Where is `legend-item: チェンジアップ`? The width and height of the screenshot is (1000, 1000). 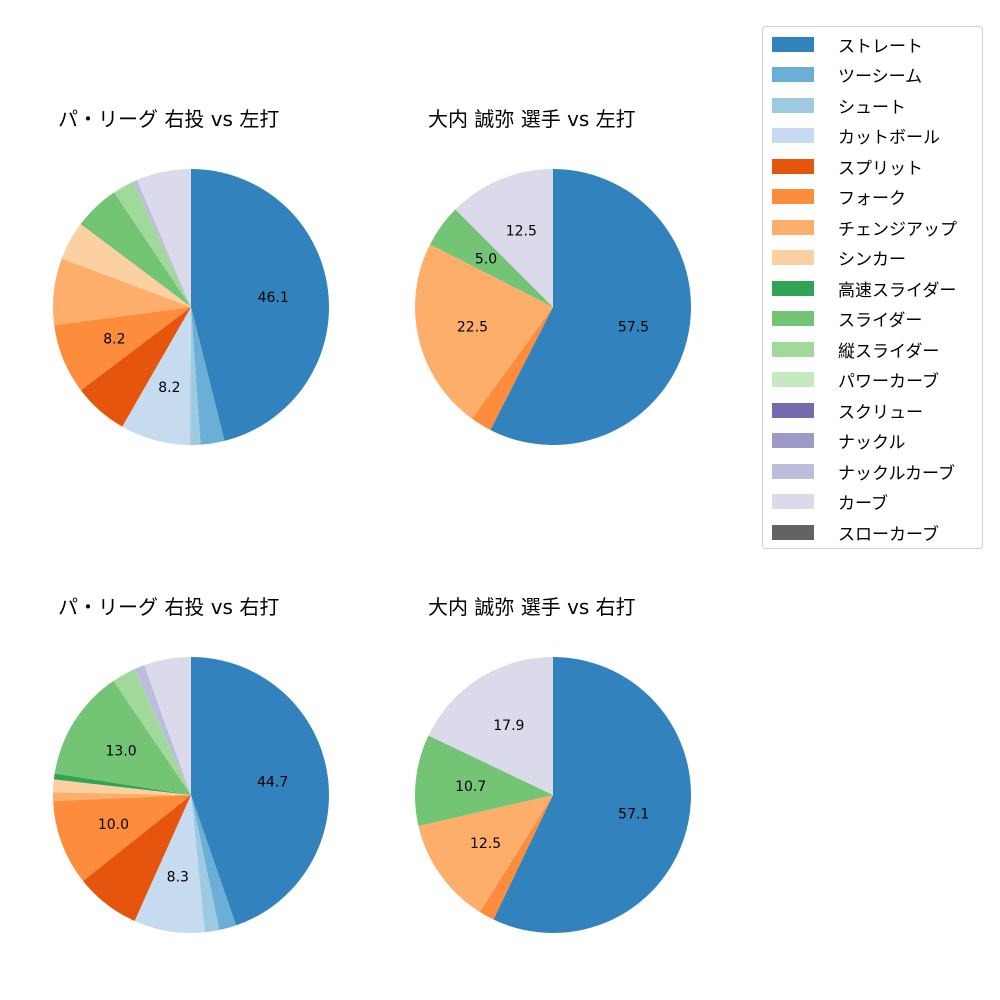 legend-item: チェンジアップ is located at coordinates (864, 227).